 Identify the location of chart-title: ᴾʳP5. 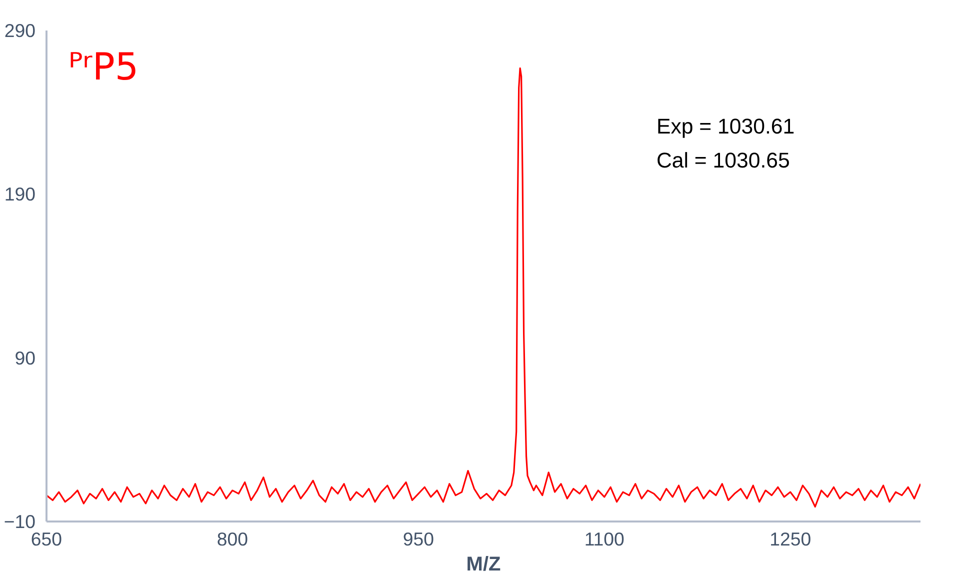
(103, 66).